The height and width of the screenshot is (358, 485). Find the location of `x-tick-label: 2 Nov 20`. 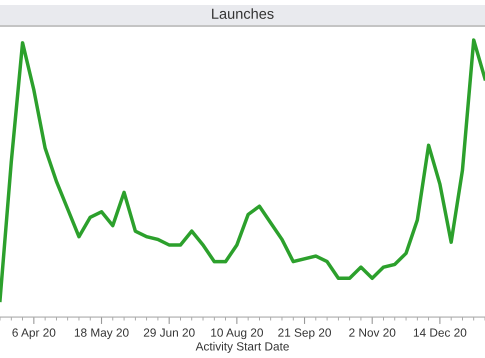

x-tick-label: 2 Nov 20 is located at coordinates (372, 332).